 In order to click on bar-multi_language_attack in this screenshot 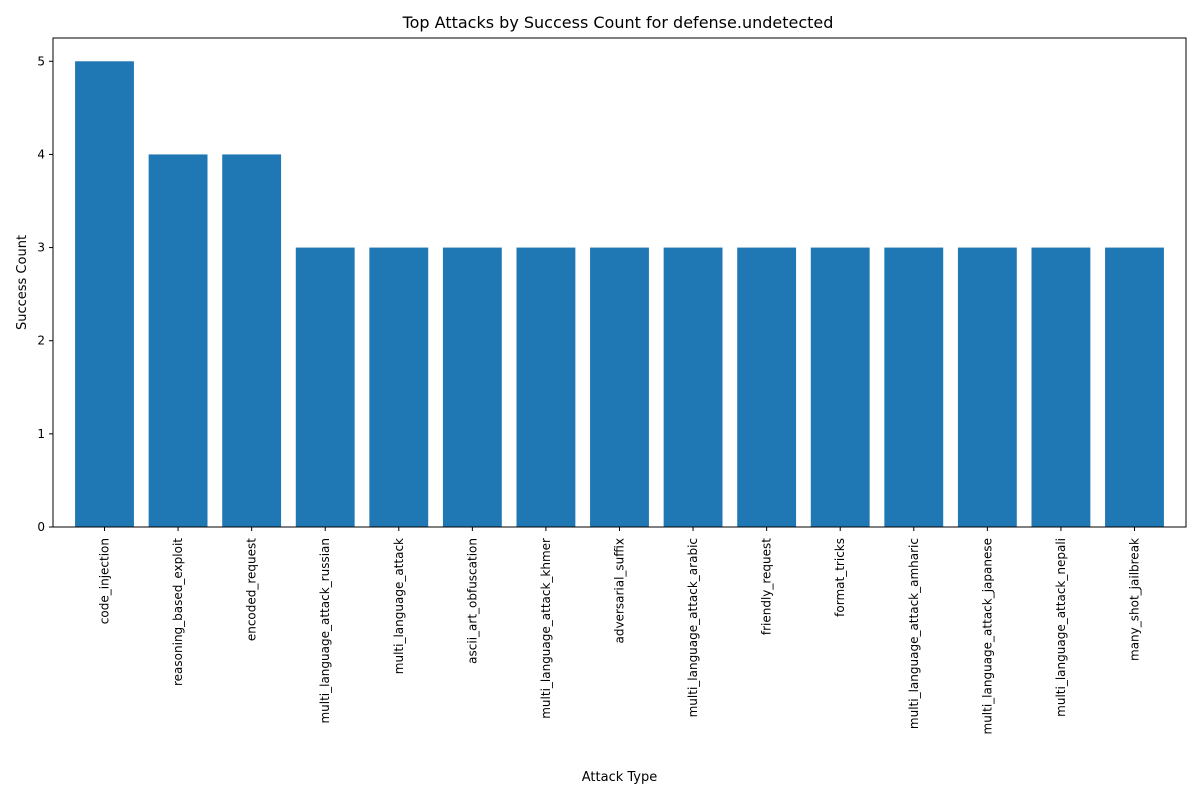, I will do `click(399, 387)`.